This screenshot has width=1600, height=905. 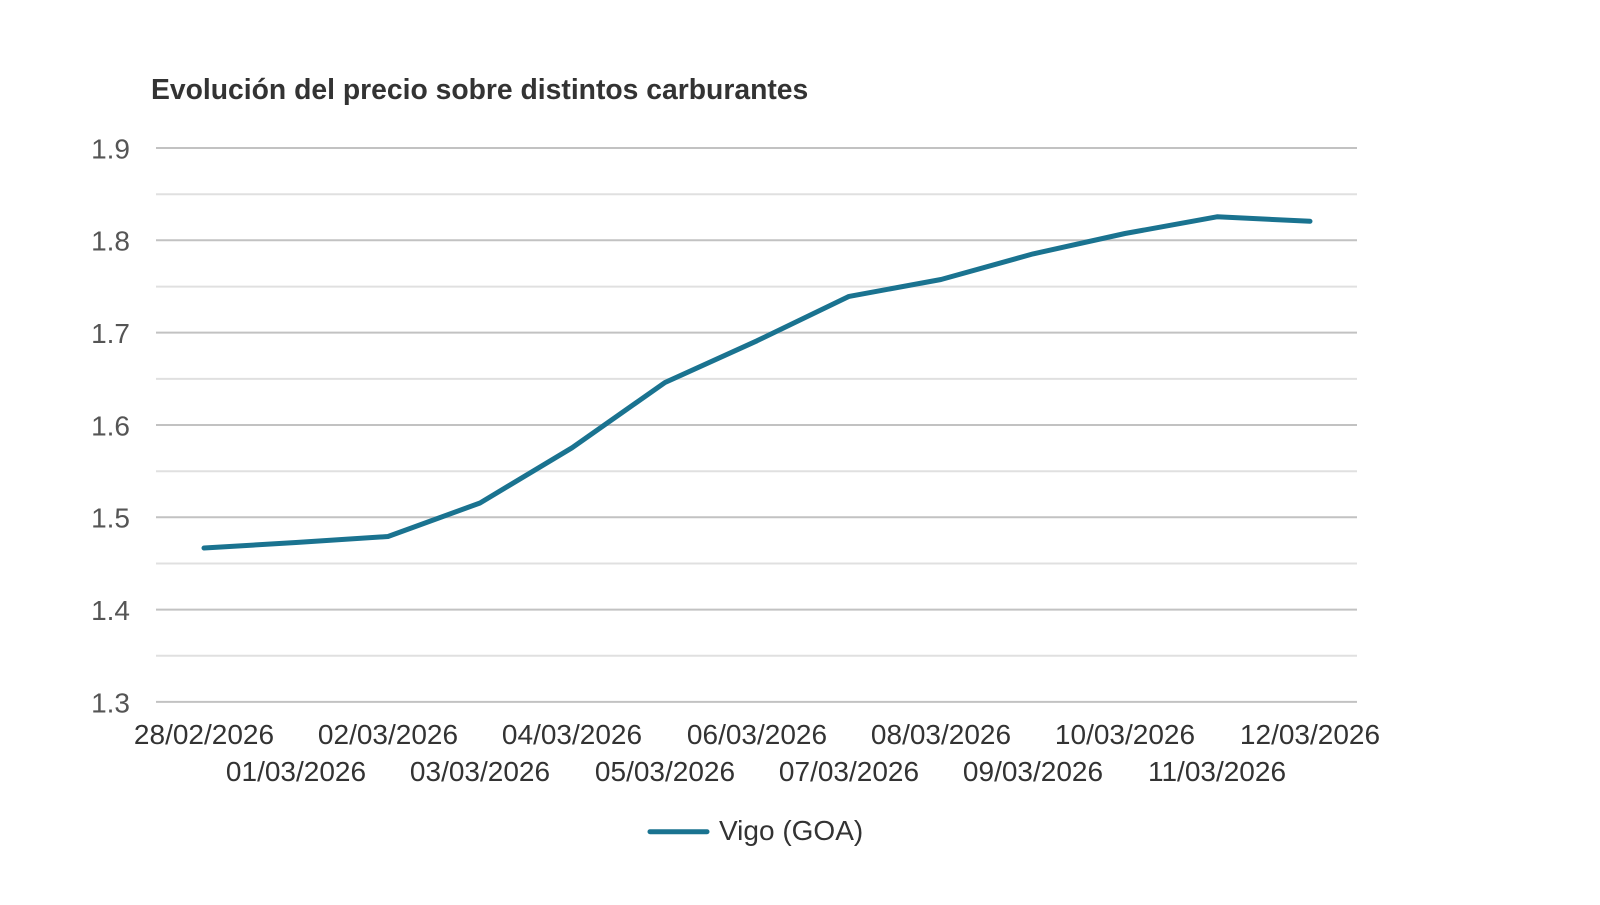 I want to click on svg-text: 1.6, so click(x=110, y=425).